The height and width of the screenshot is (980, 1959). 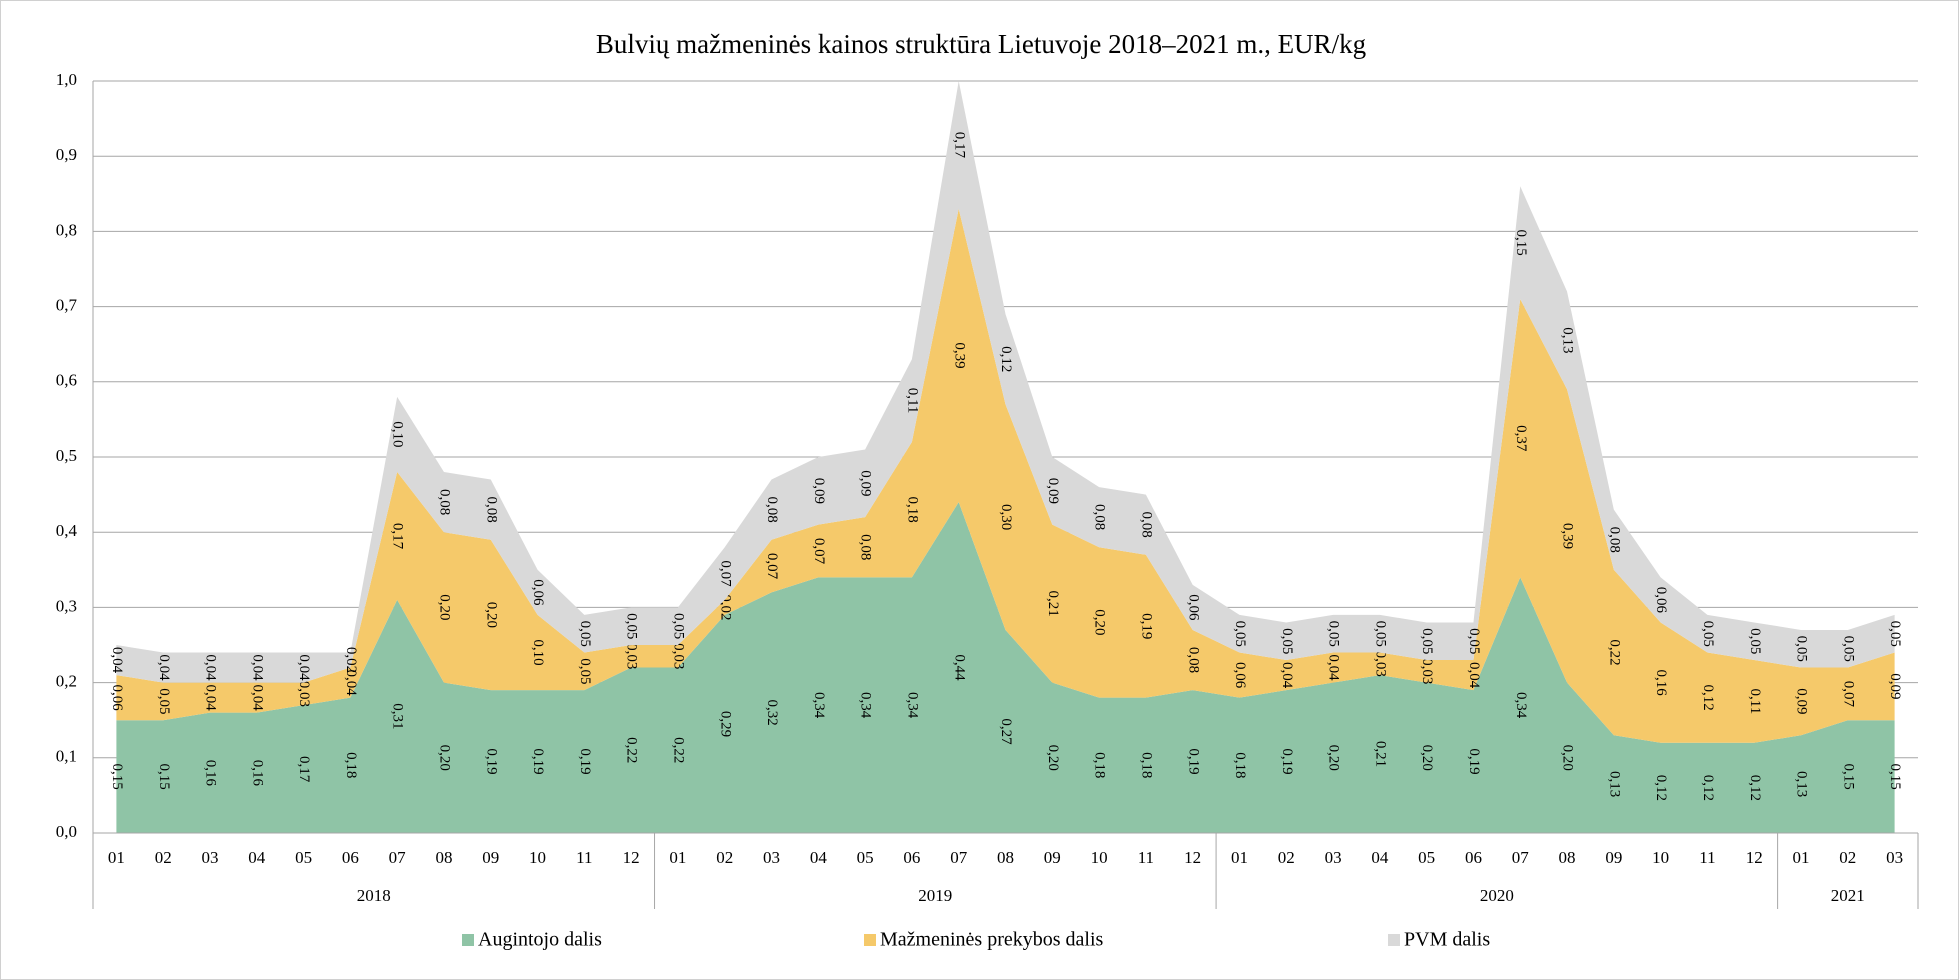 I want to click on data-label: 0,02, so click(x=351, y=660).